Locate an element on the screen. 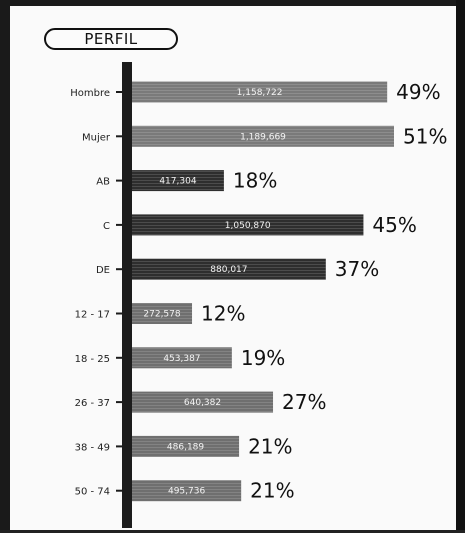 The width and height of the screenshot is (465, 533). value-label: 486,189 is located at coordinates (185, 447).